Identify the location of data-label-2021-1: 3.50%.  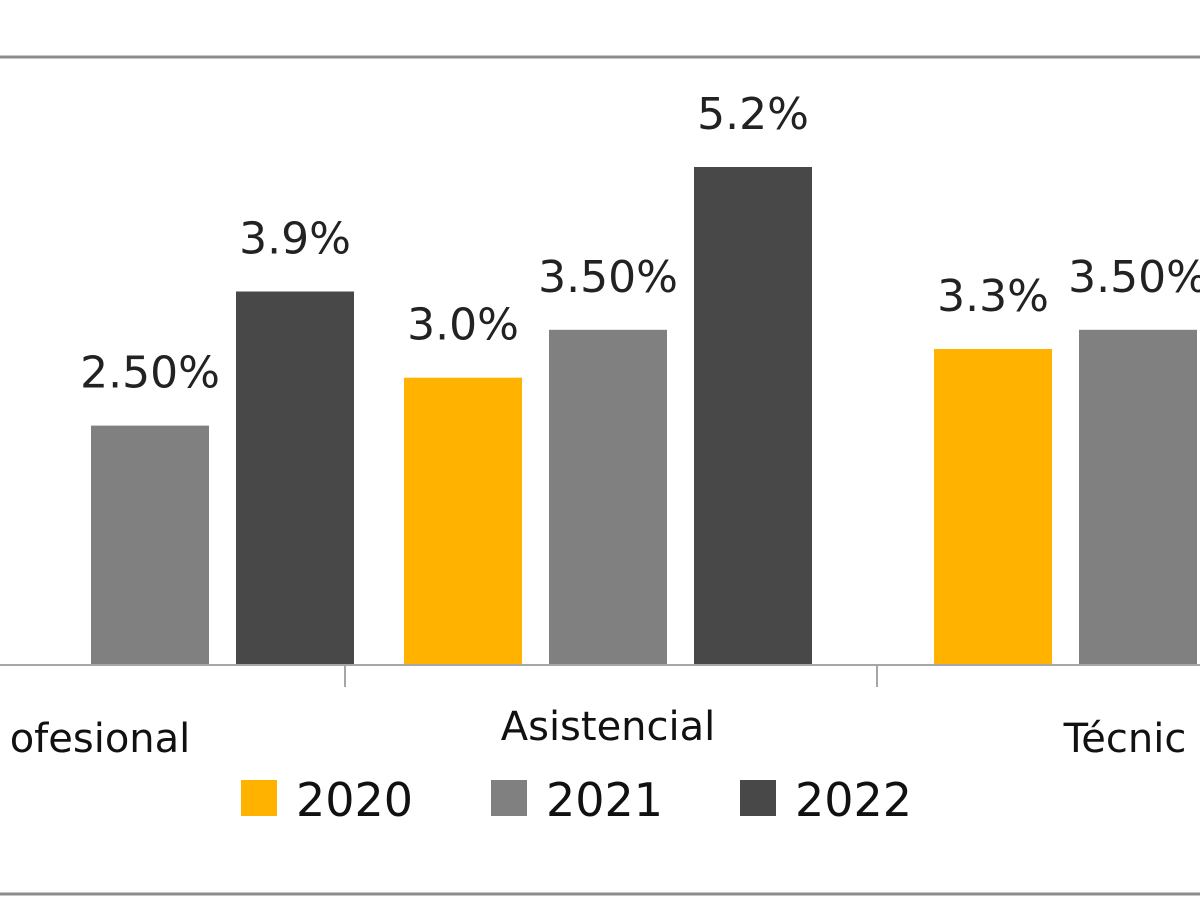
(608, 277).